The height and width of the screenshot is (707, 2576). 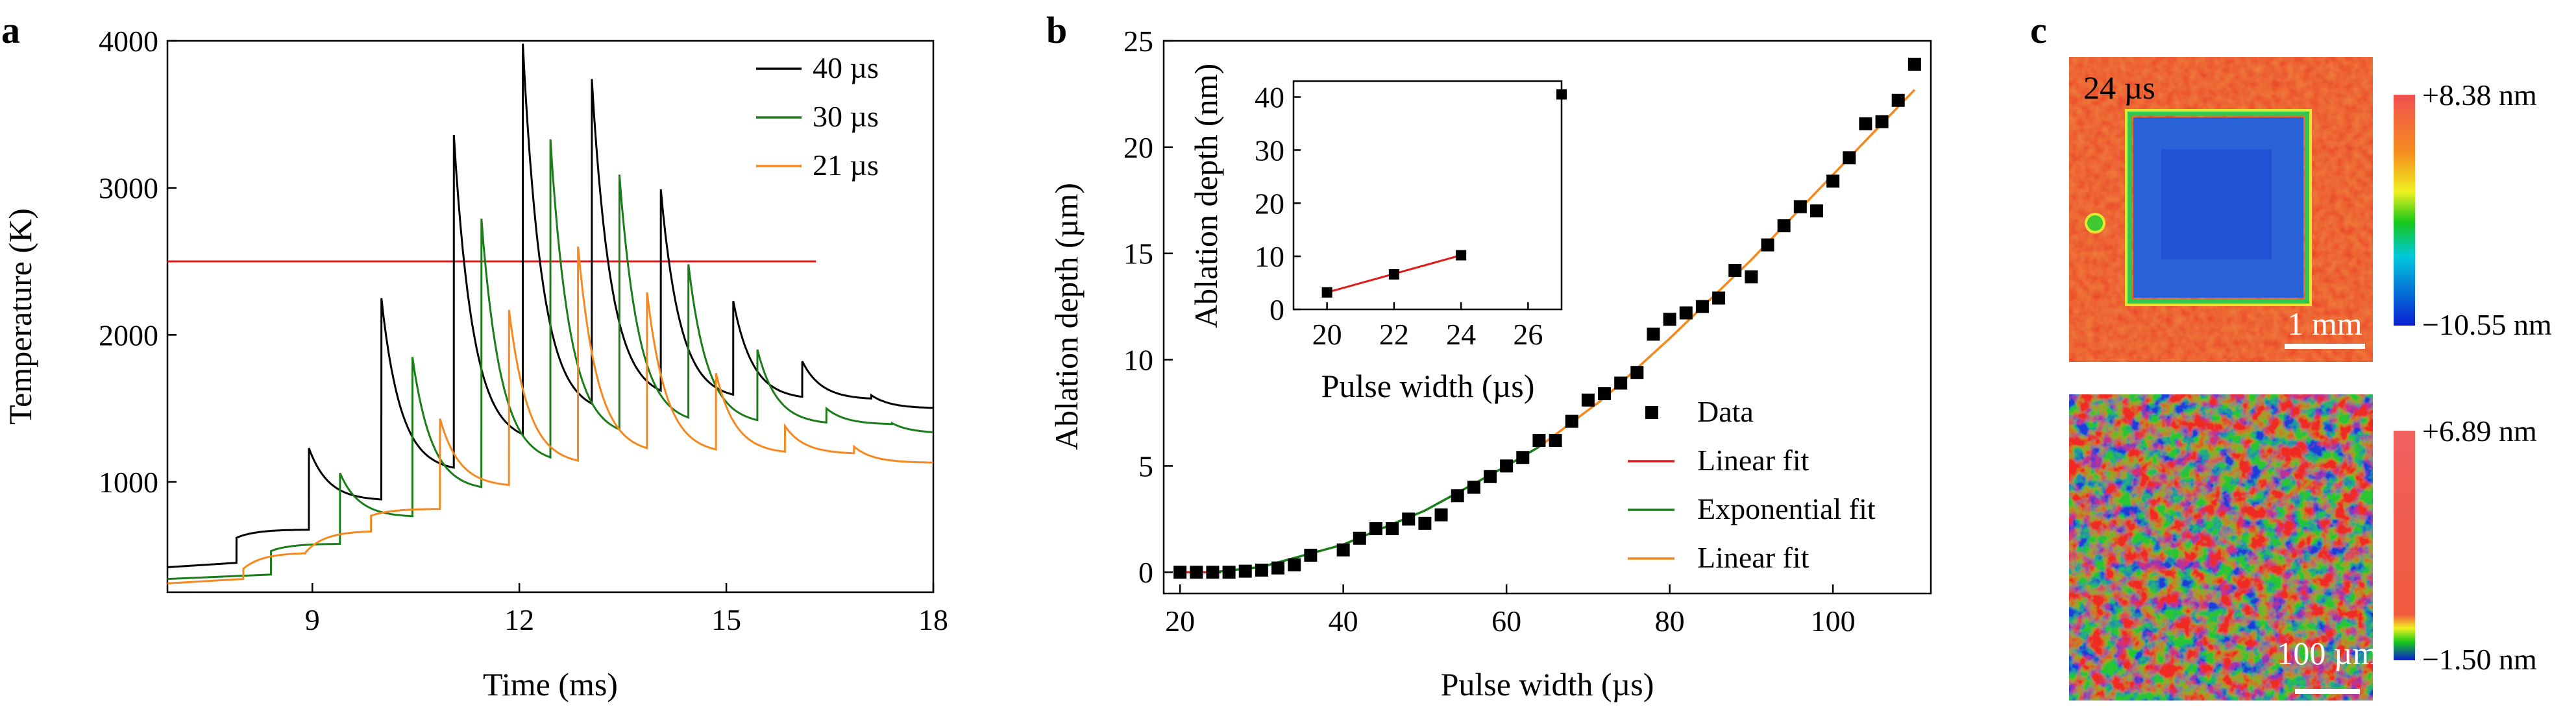 What do you see at coordinates (2473, 209) in the screenshot?
I see `colorbar-top: +8.38 nm −10.55 nm` at bounding box center [2473, 209].